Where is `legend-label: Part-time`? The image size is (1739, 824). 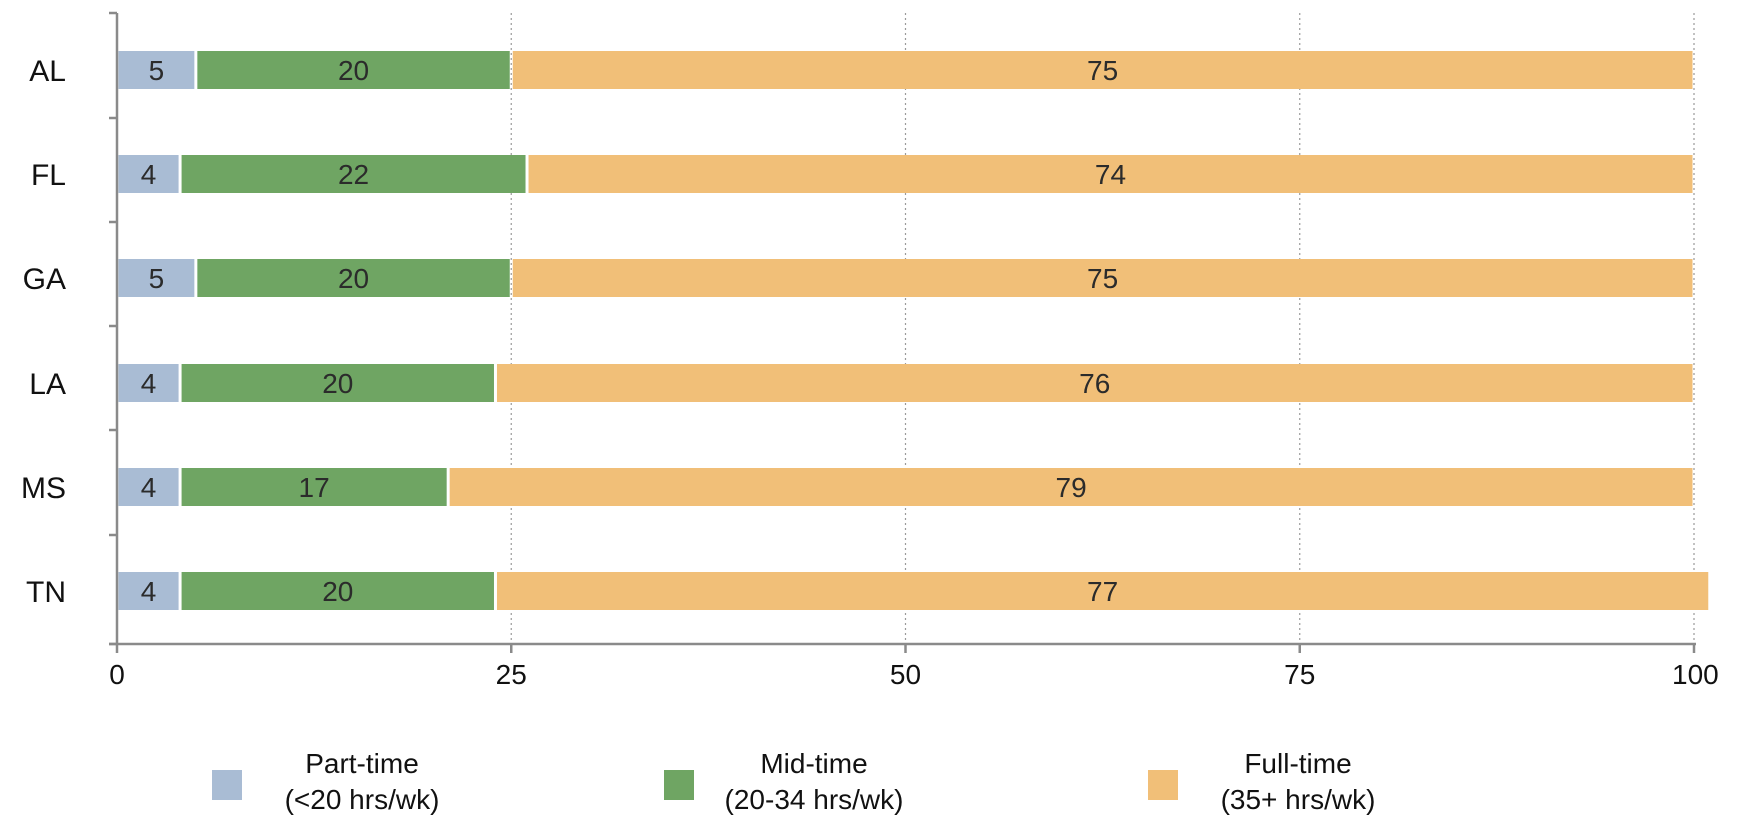
legend-label: Part-time is located at coordinates (362, 763).